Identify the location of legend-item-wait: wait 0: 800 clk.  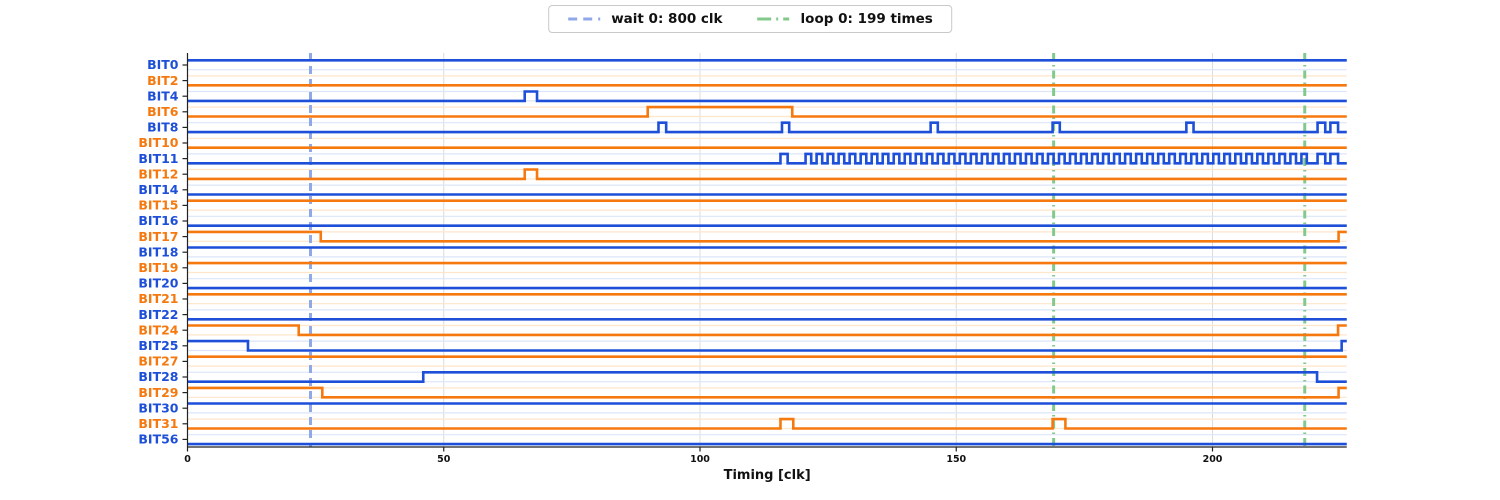
(645, 19).